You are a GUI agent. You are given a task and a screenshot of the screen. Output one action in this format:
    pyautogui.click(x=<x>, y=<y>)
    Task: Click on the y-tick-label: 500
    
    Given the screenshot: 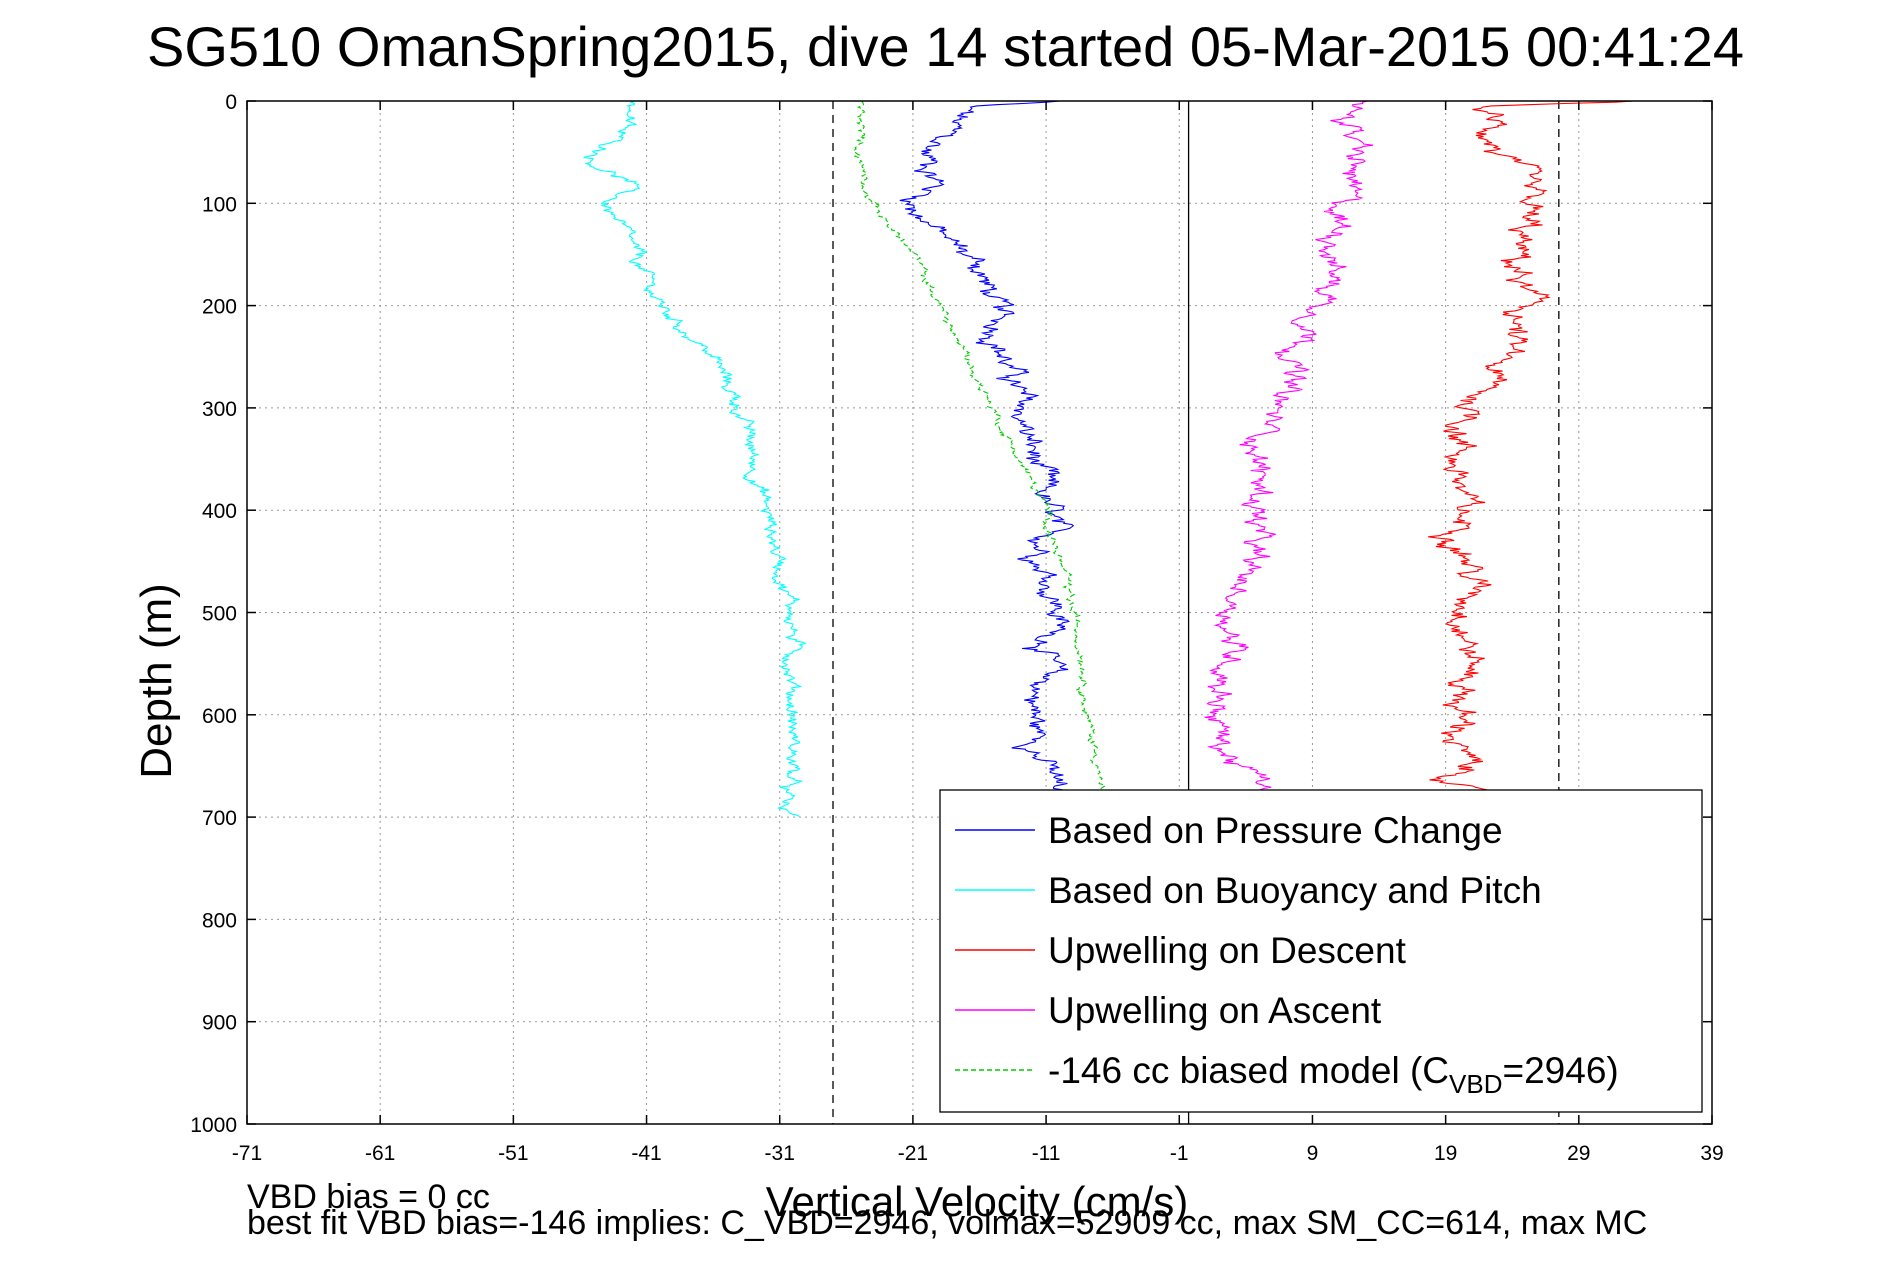 What is the action you would take?
    pyautogui.click(x=219, y=614)
    